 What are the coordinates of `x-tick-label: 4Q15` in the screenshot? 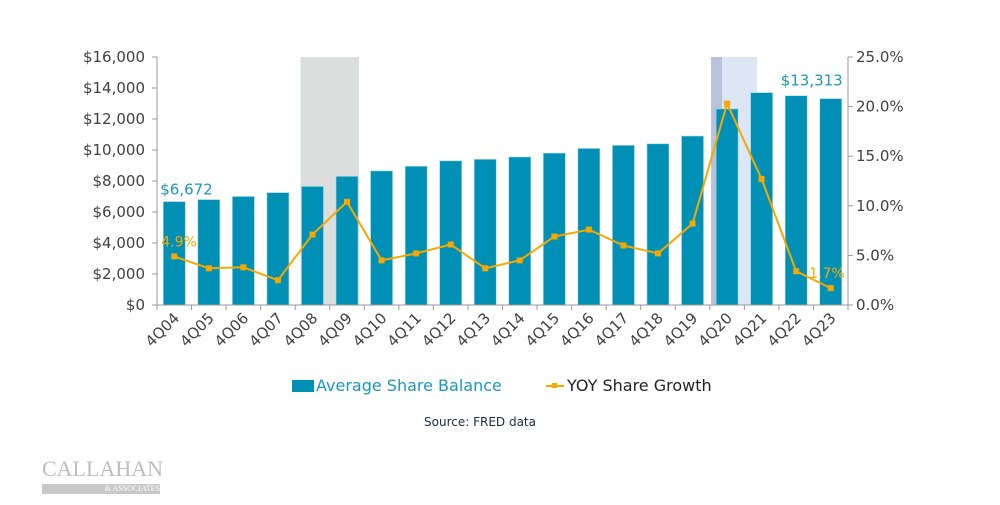 It's located at (542, 329).